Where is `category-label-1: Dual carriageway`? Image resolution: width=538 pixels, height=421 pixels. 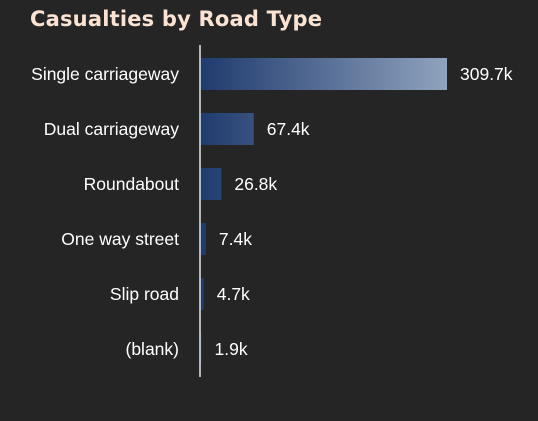
category-label-1: Dual carriageway is located at coordinates (111, 129).